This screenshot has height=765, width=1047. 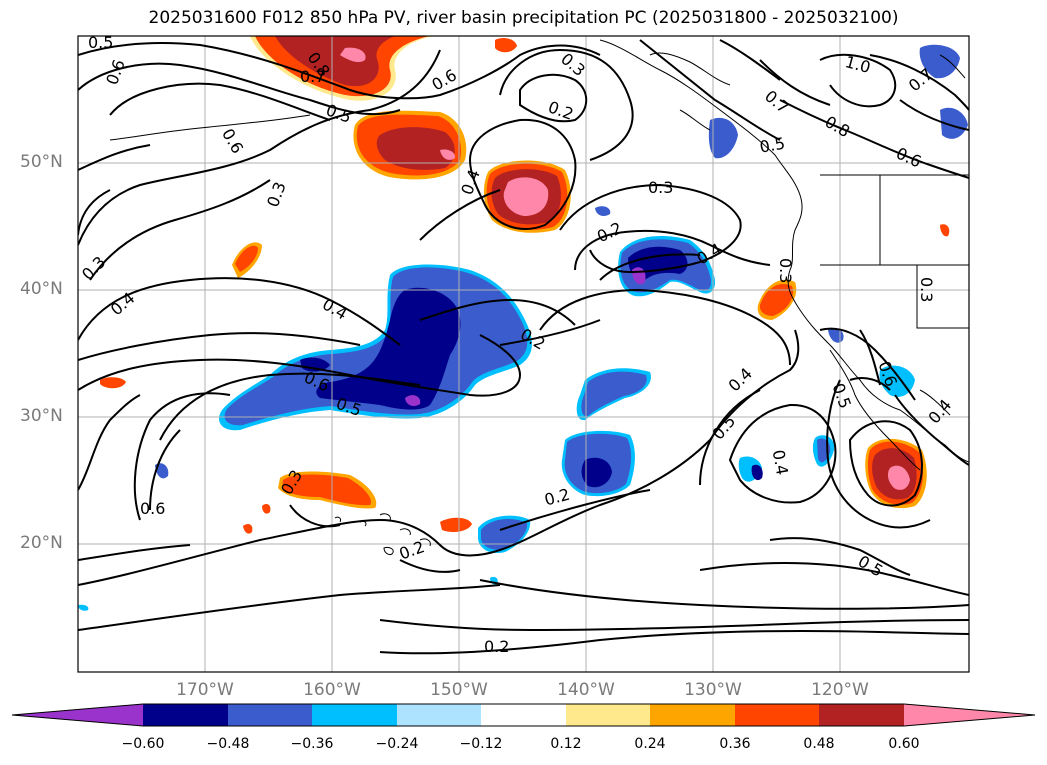 I want to click on colorbar-tick-label: 0.36, so click(x=735, y=744).